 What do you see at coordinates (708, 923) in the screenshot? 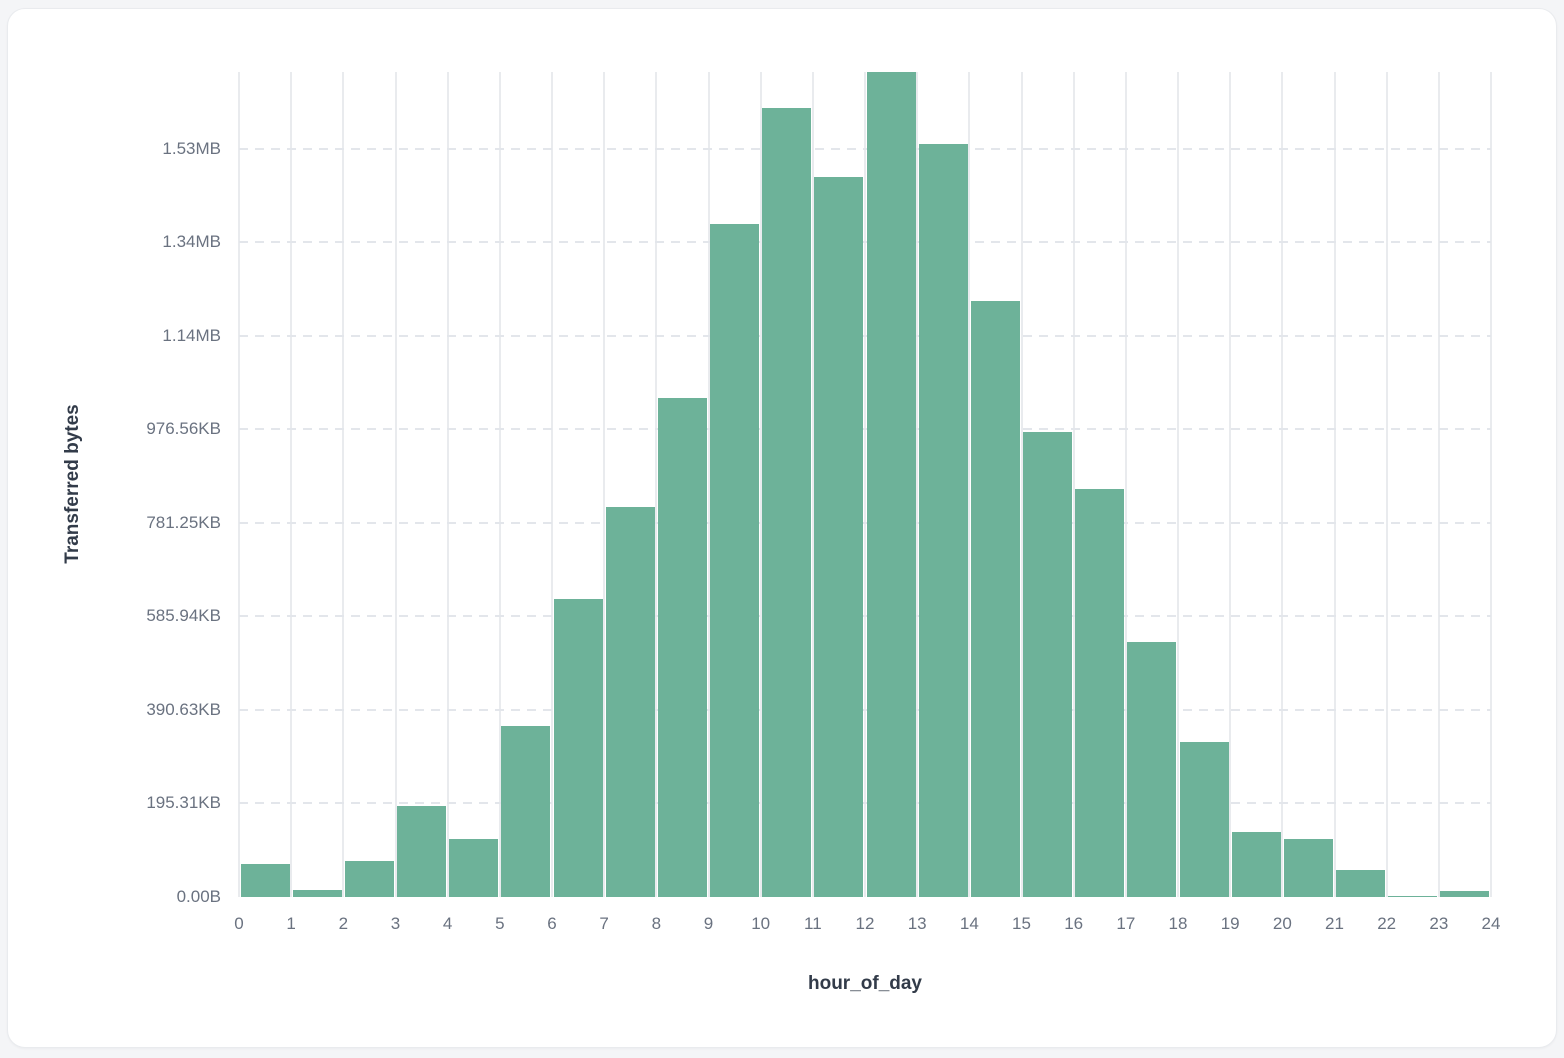
I see `x-tick-label: 9` at bounding box center [708, 923].